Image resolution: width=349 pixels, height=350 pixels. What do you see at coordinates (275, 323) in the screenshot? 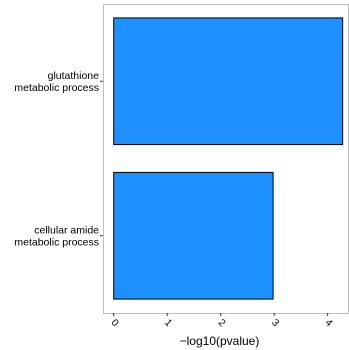
I see `x-tick-label-3: 3` at bounding box center [275, 323].